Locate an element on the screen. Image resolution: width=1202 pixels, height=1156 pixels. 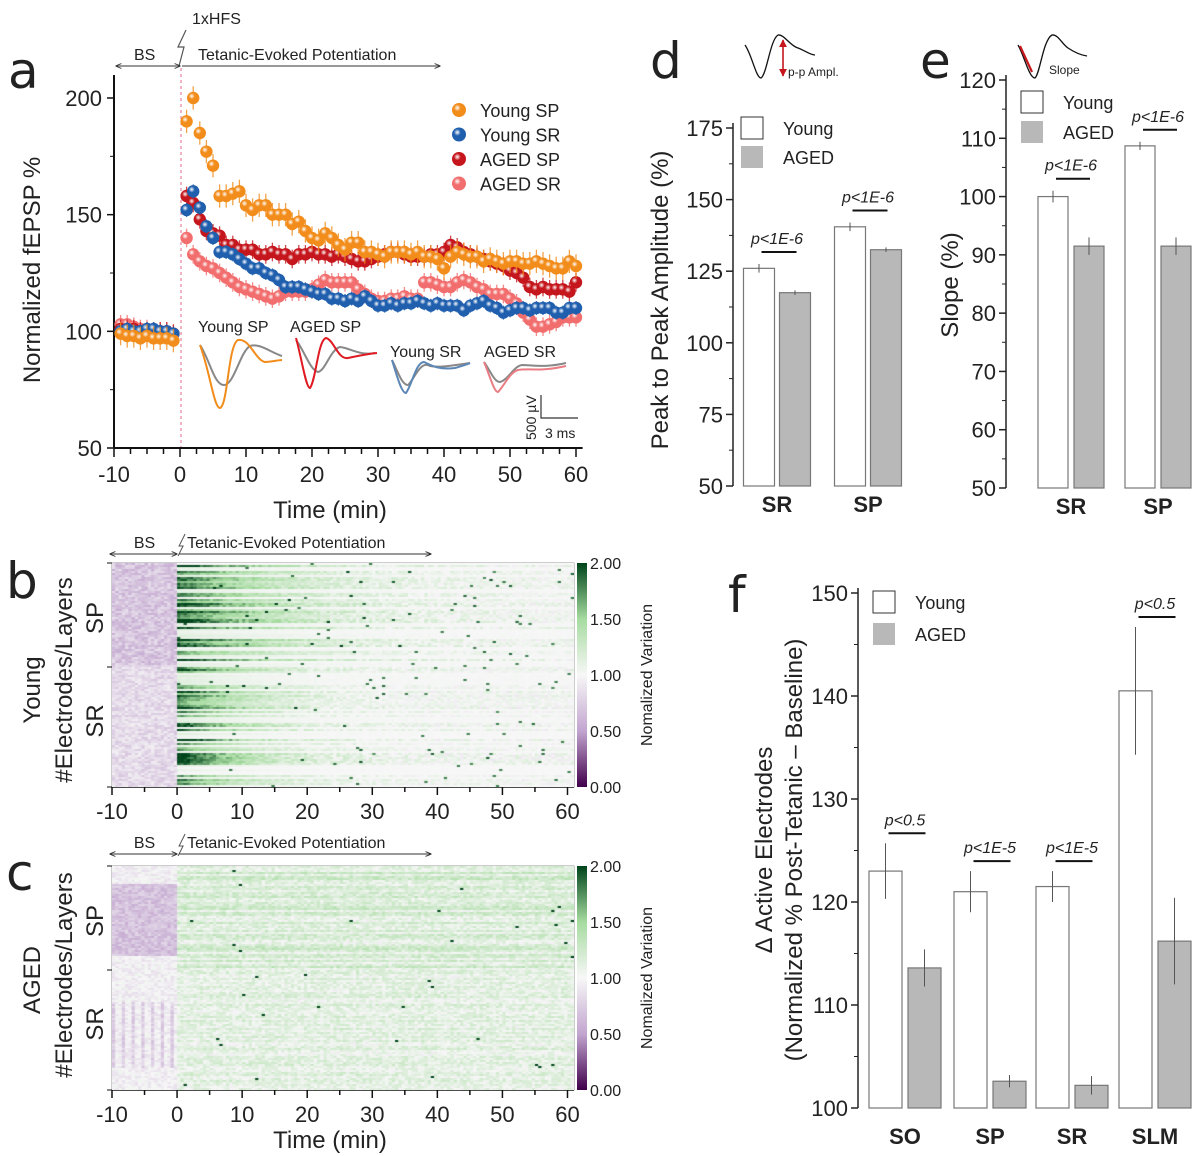
bar-group-sp: p<1E-5 SP is located at coordinates (990, 994).